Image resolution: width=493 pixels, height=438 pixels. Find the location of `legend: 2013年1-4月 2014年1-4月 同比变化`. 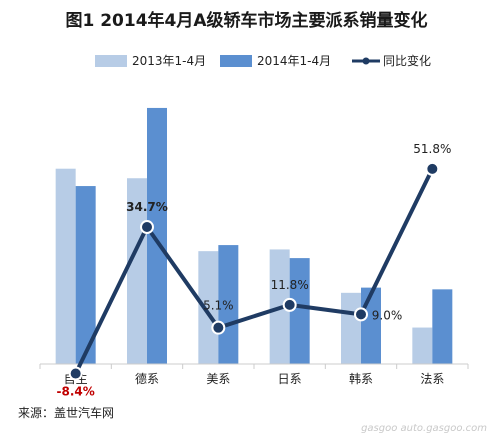

legend: 2013年1-4月 2014年1-4月 同比变化 is located at coordinates (263, 60).